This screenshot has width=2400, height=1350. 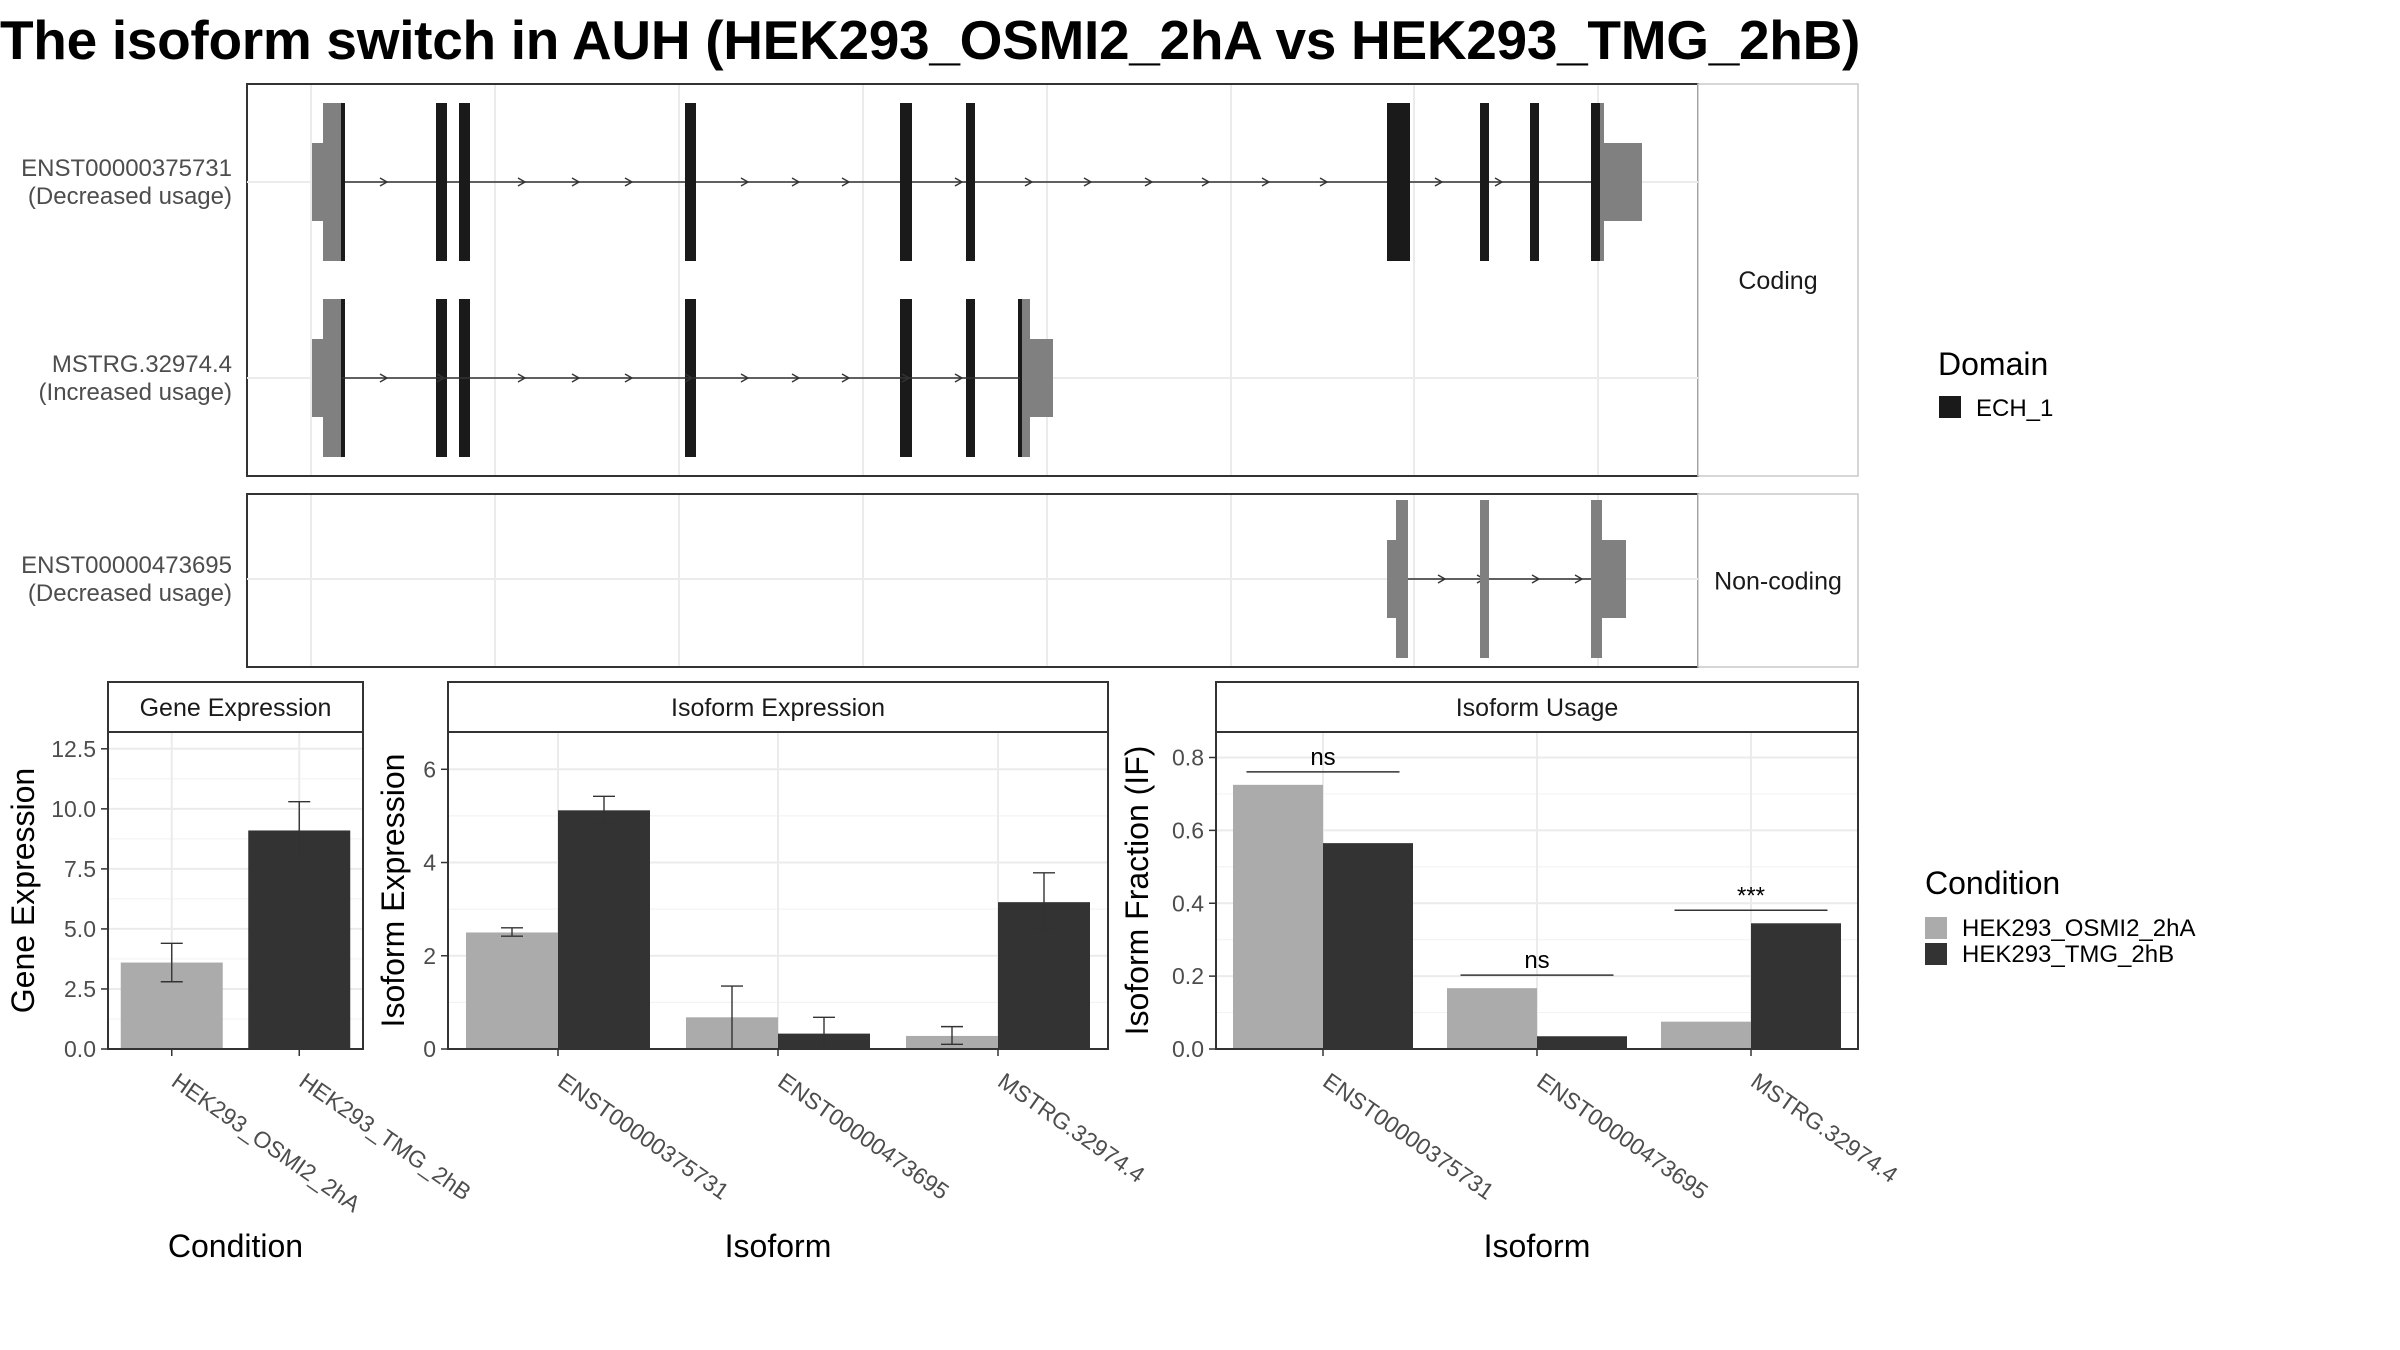 What do you see at coordinates (135, 392) in the screenshot?
I see `transcript-usage-label: (Increased usage)` at bounding box center [135, 392].